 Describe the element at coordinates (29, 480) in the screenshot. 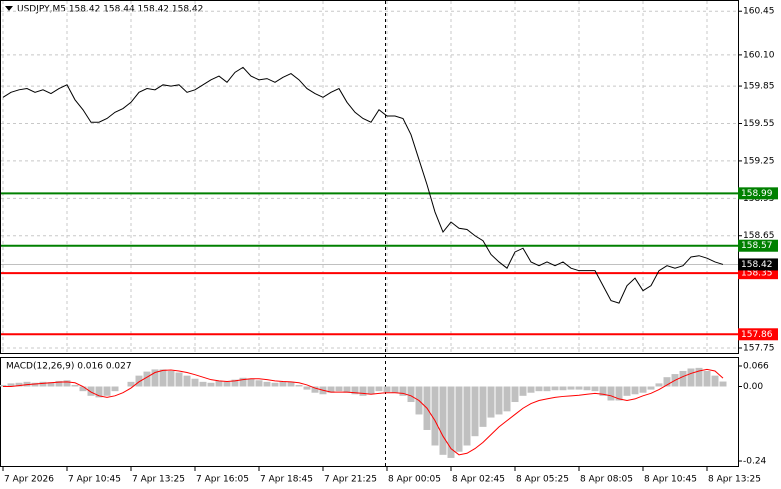

I see `x-tick-label: 7 Apr 2026` at that location.